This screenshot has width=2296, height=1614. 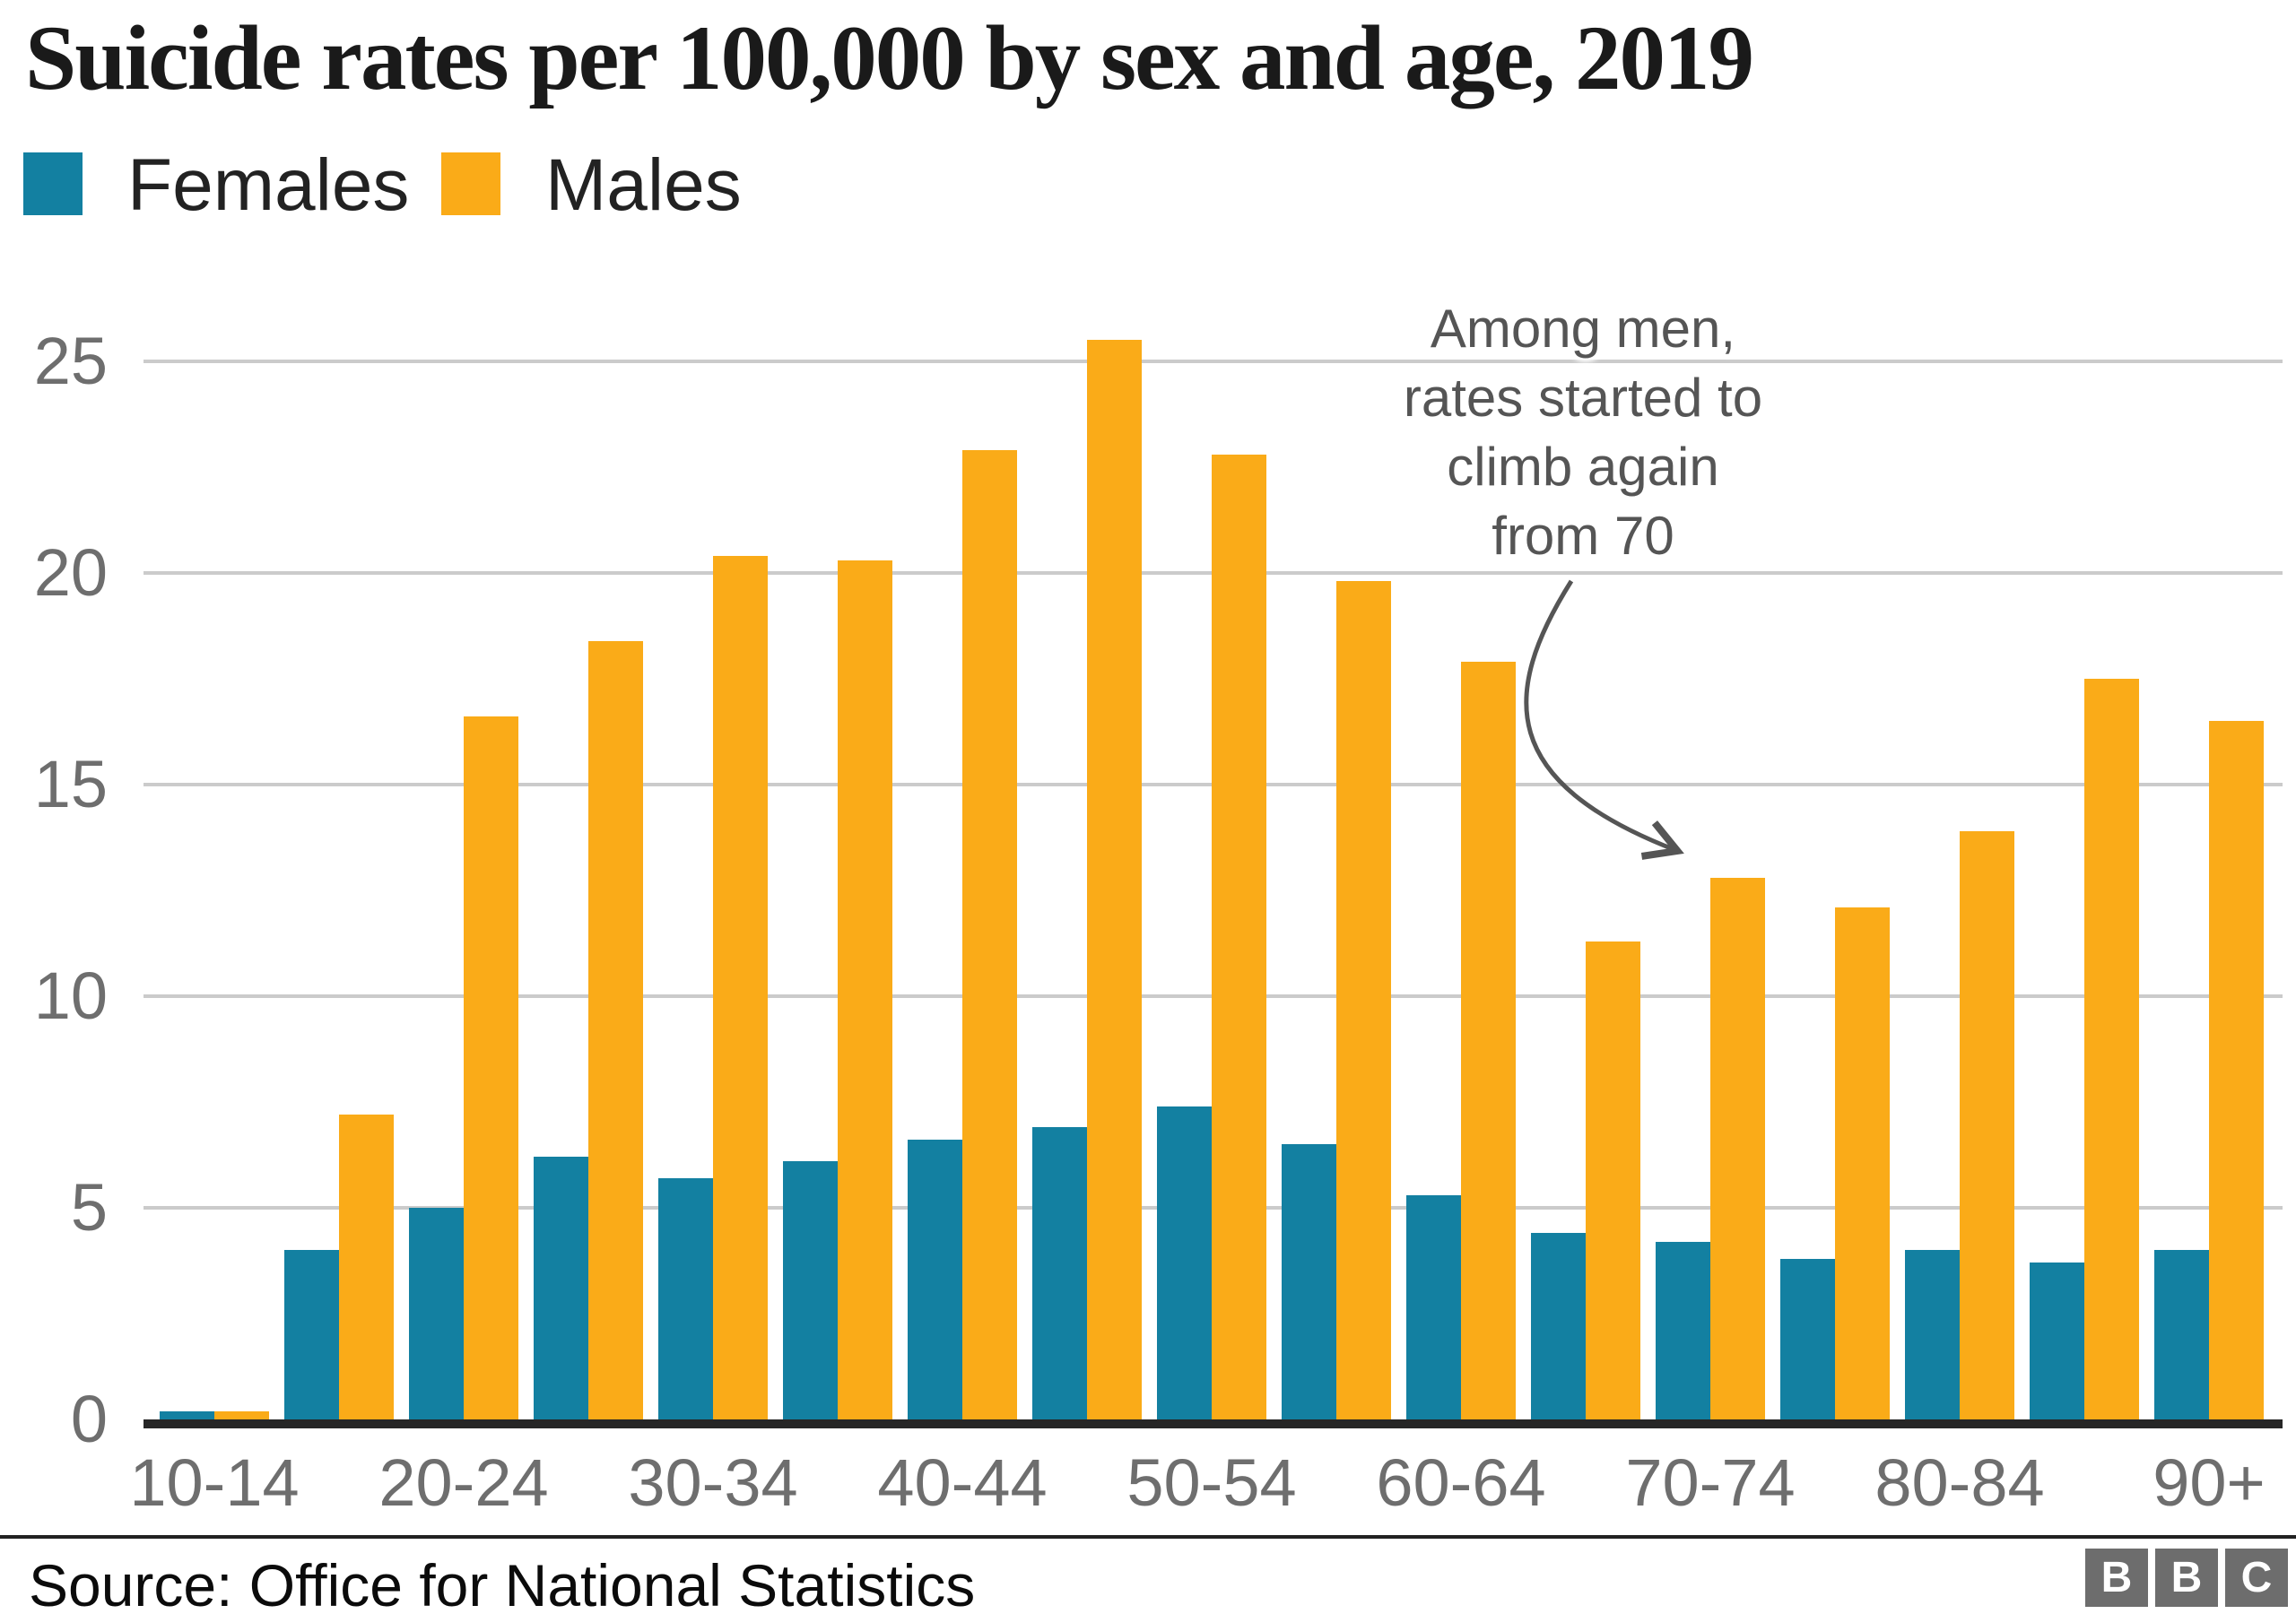 What do you see at coordinates (2236, 1070) in the screenshot?
I see `bar-males-90+` at bounding box center [2236, 1070].